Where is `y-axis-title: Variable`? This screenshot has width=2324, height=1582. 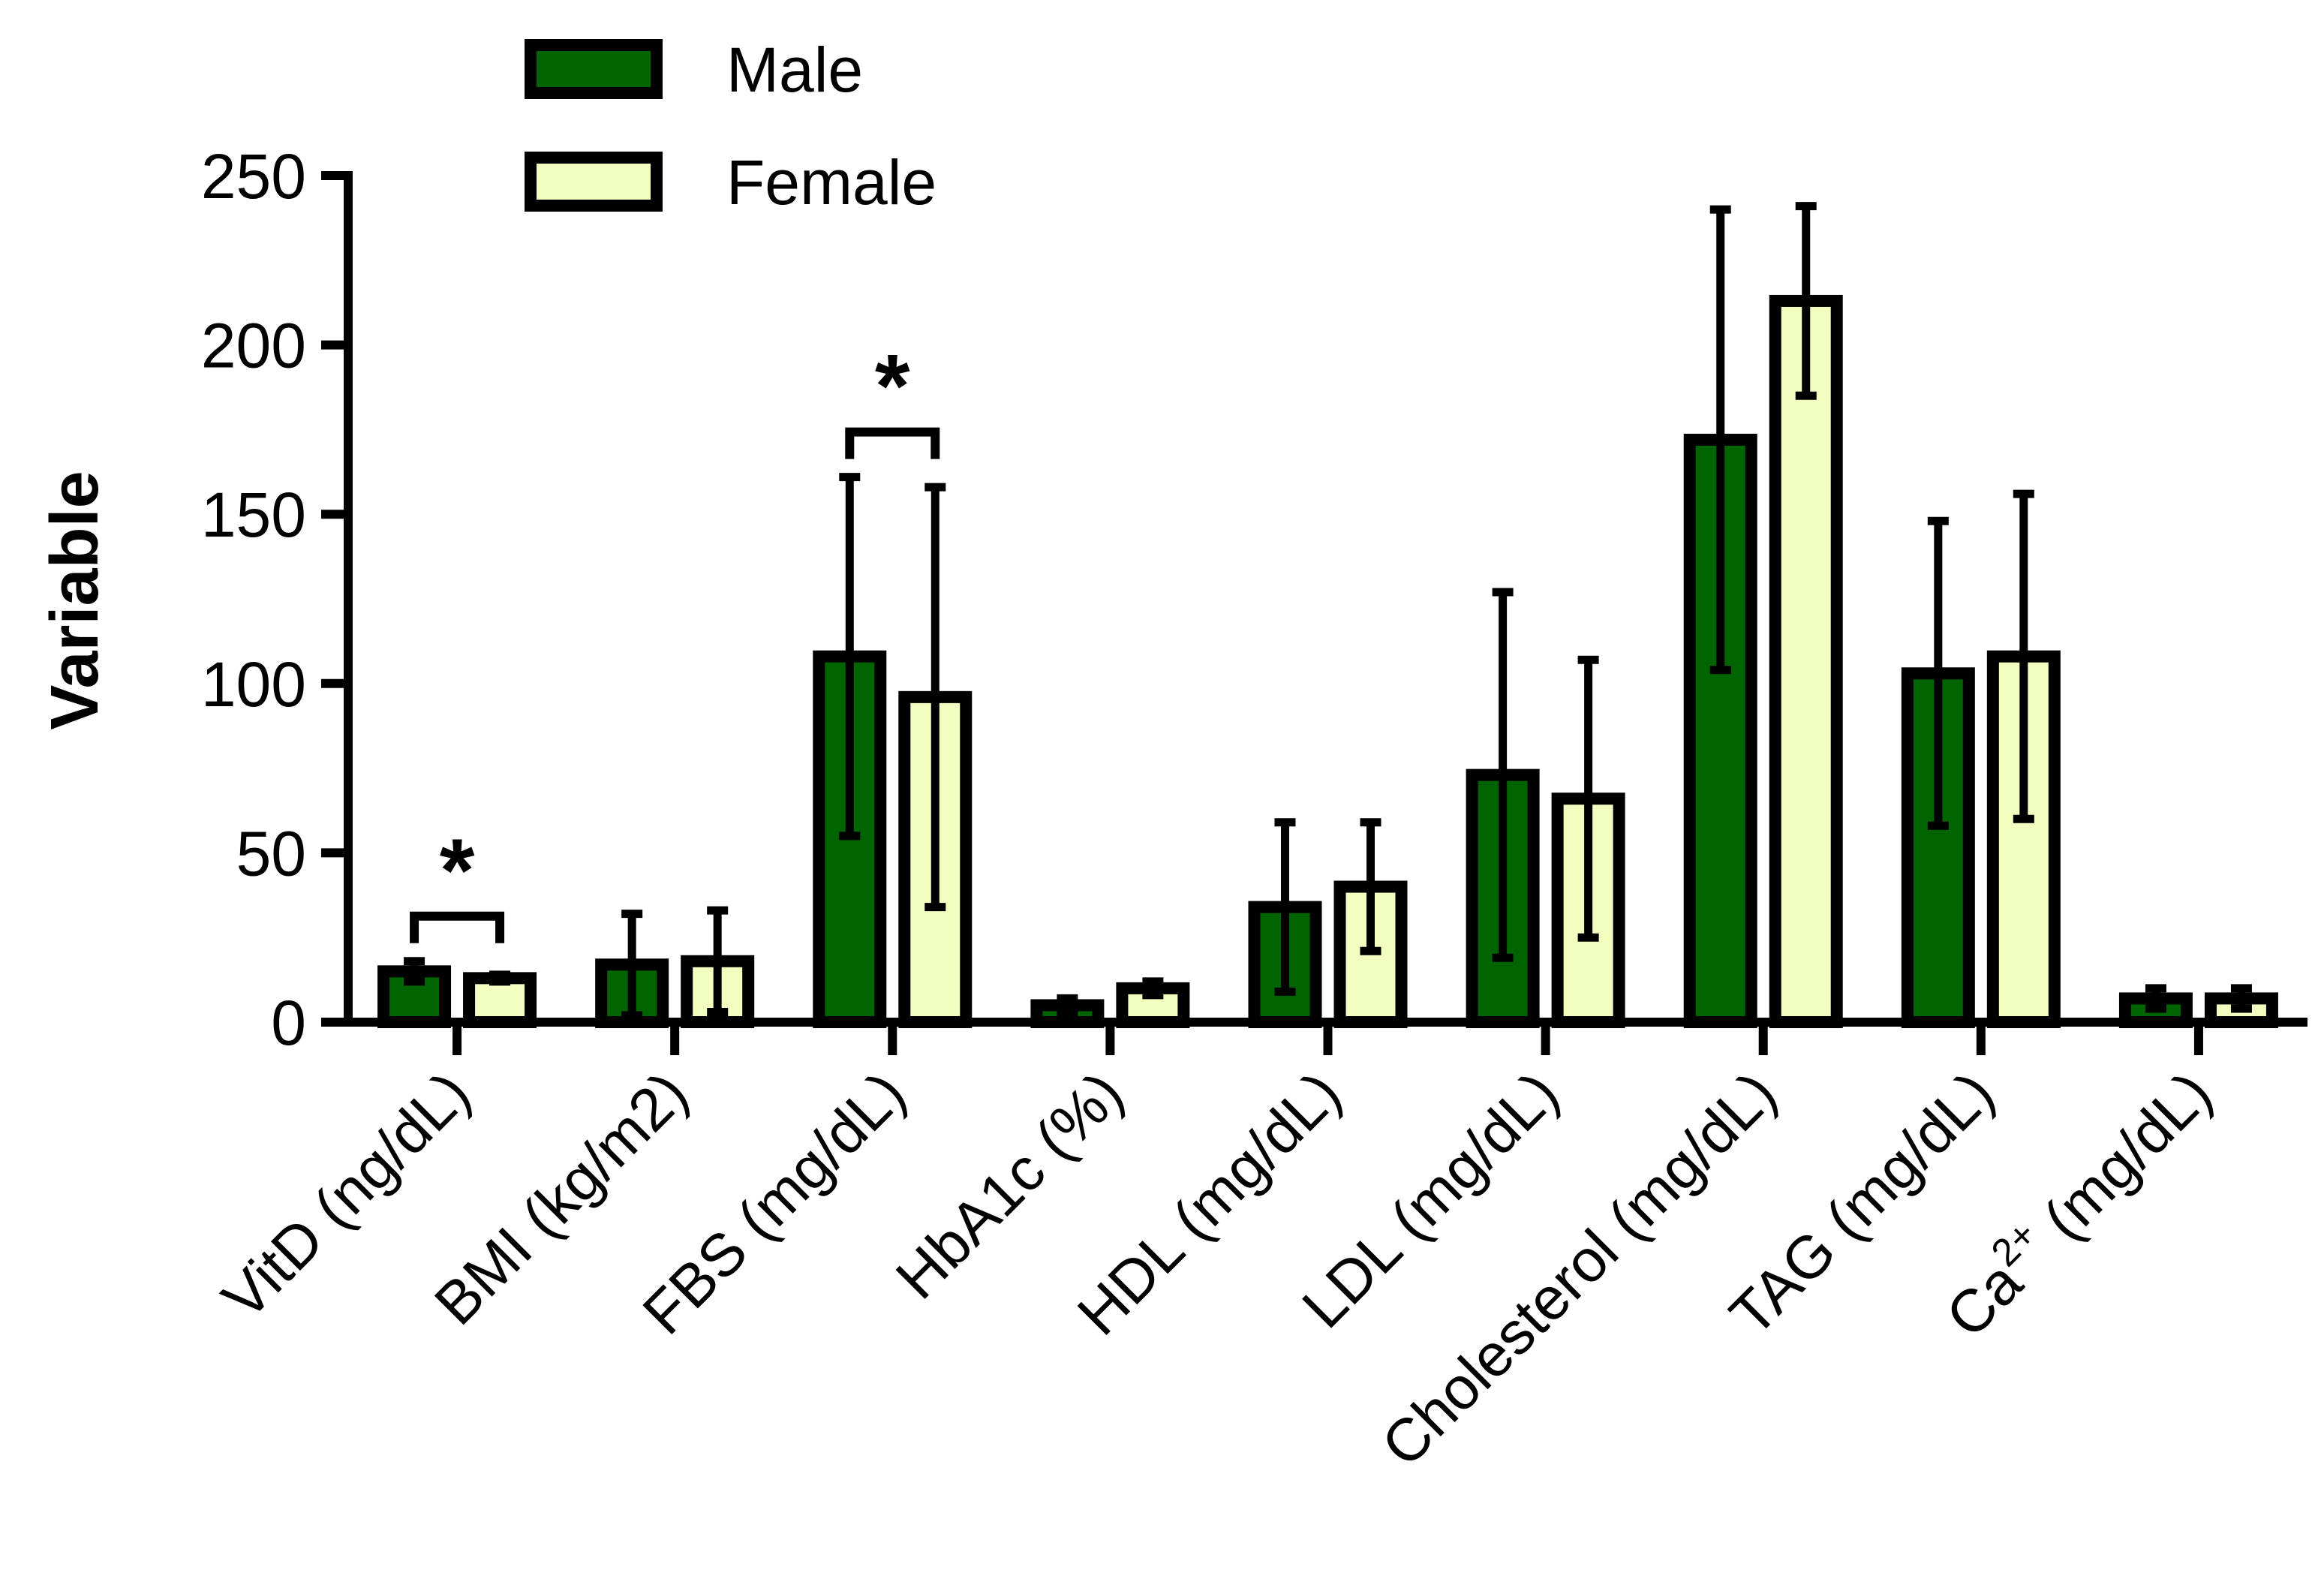 y-axis-title: Variable is located at coordinates (76, 600).